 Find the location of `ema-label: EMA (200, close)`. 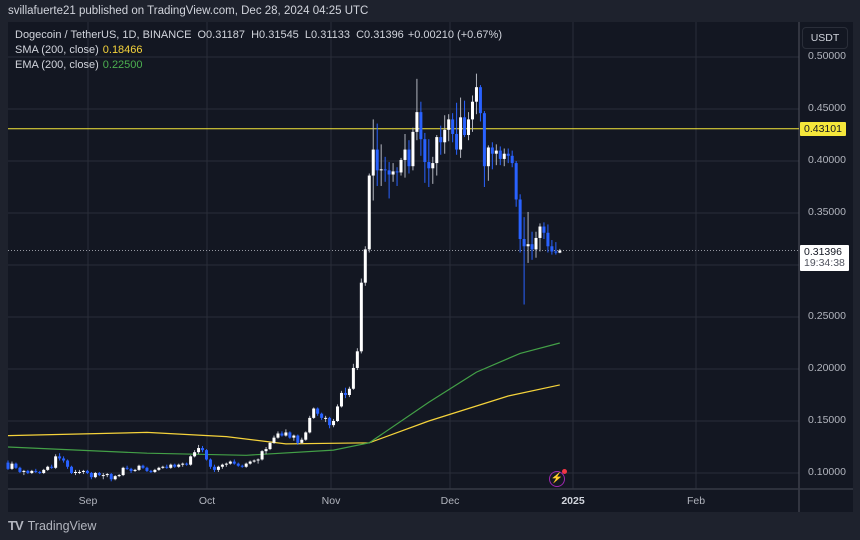

ema-label: EMA (200, close) is located at coordinates (57, 65).